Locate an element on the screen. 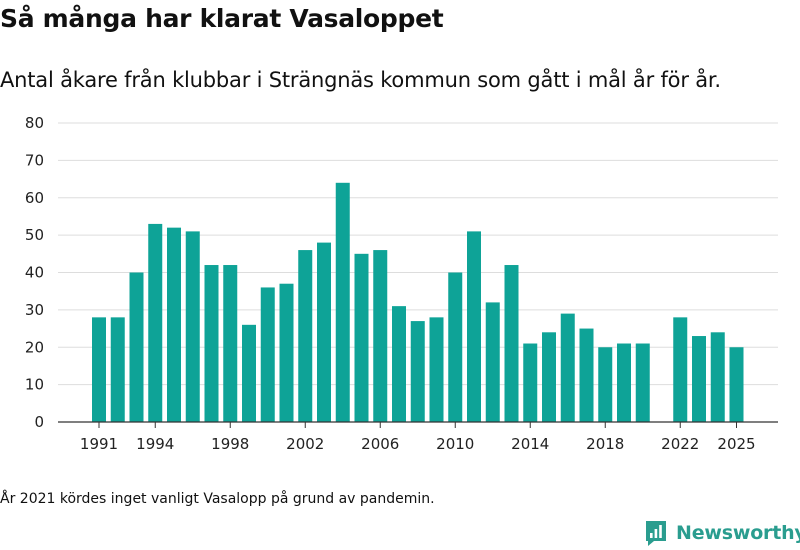  bar: 2017: 25 is located at coordinates (586, 375).